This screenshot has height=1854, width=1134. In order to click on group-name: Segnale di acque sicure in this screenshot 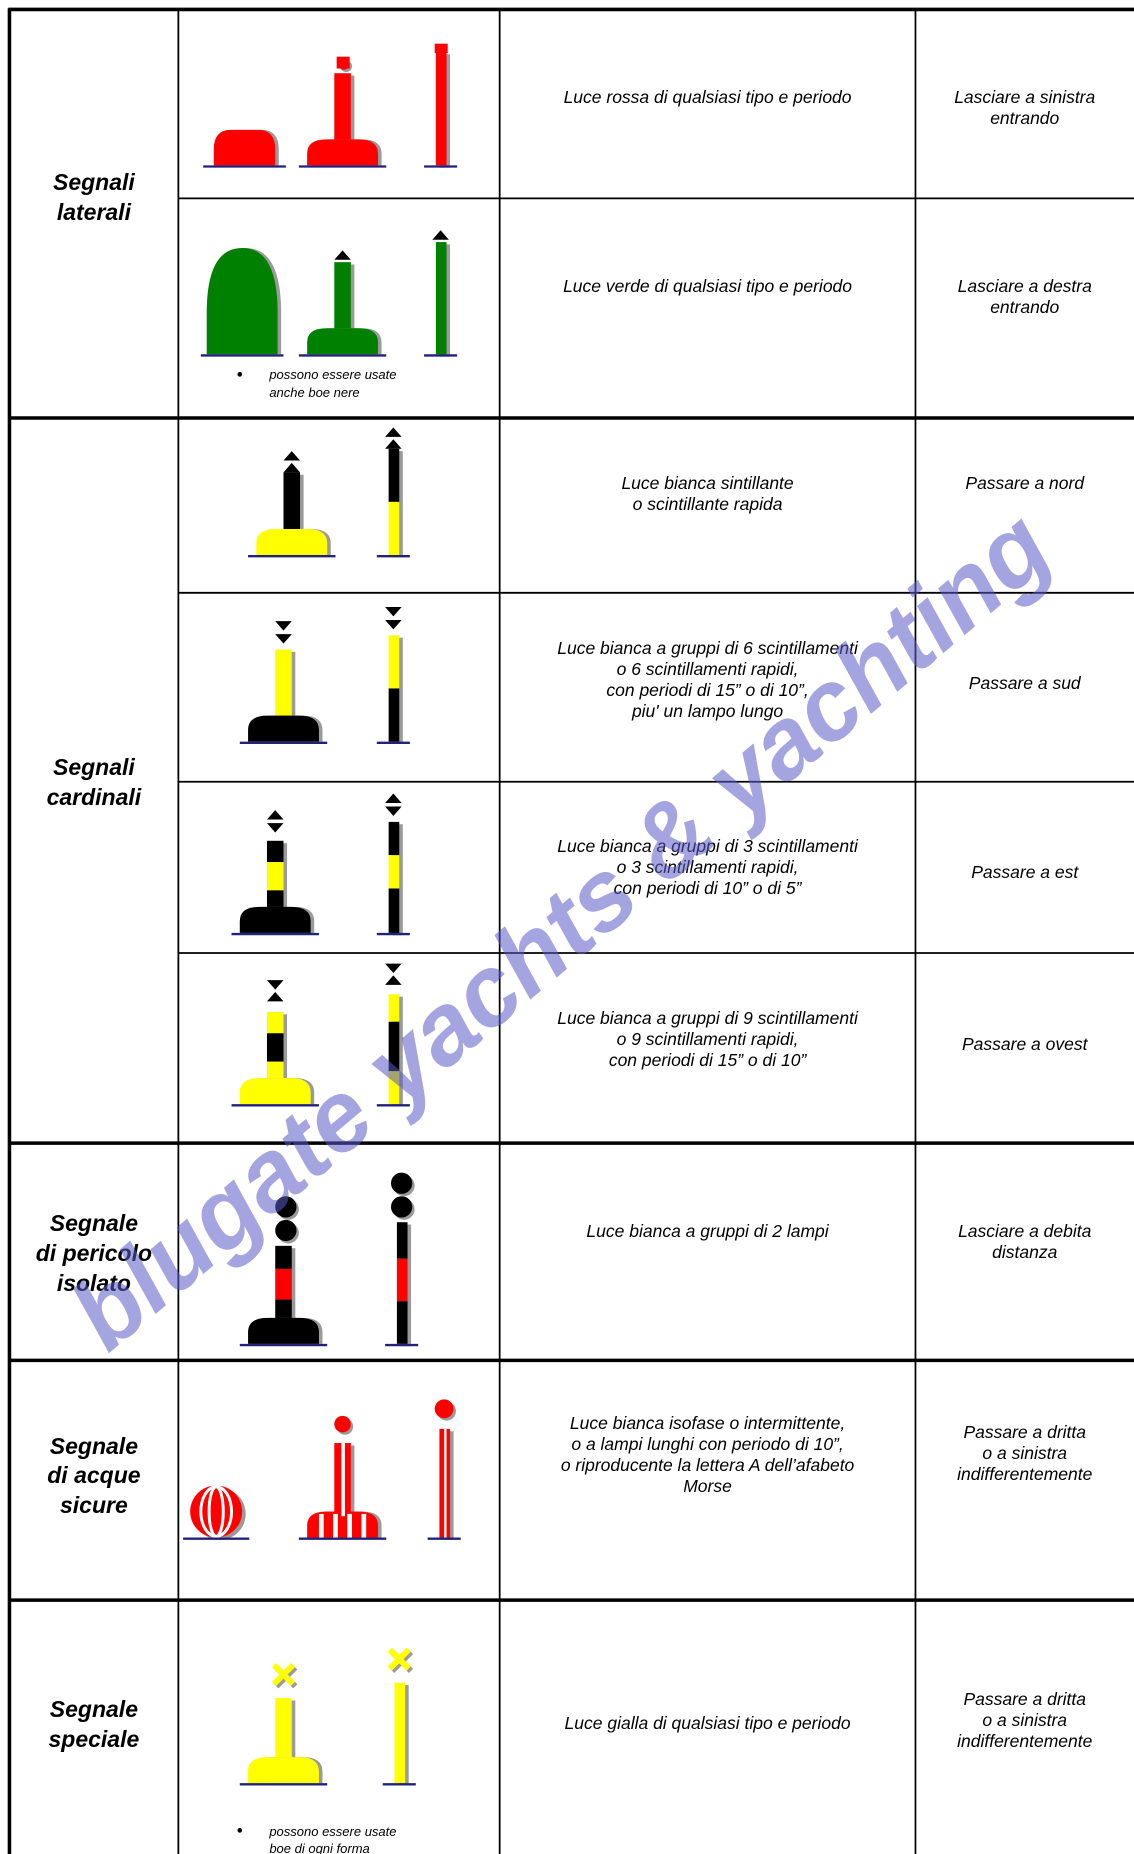, I will do `click(94, 1475)`.